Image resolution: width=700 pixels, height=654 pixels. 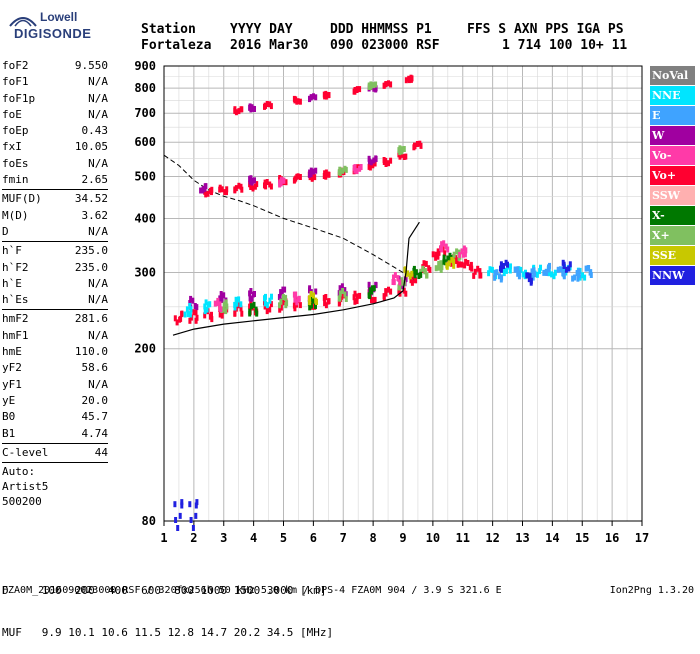 What do you see at coordinates (15, 267) in the screenshot?
I see `param-label: h`F2` at bounding box center [15, 267].